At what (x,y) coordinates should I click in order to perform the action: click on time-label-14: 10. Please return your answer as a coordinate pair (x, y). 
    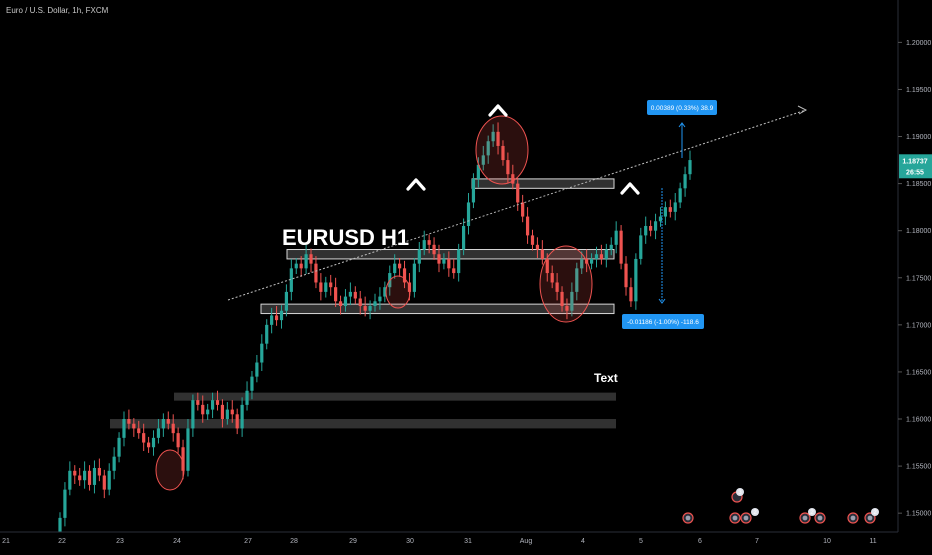
    Looking at the image, I should click on (827, 541).